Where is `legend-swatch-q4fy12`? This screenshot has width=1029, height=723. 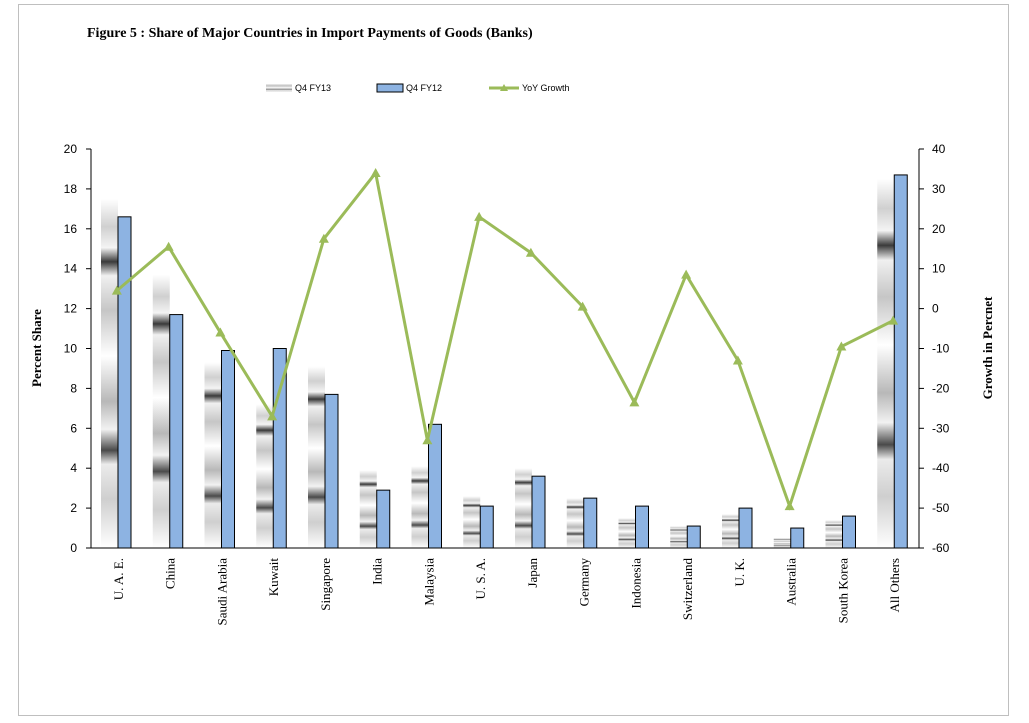
legend-swatch-q4fy12 is located at coordinates (390, 88).